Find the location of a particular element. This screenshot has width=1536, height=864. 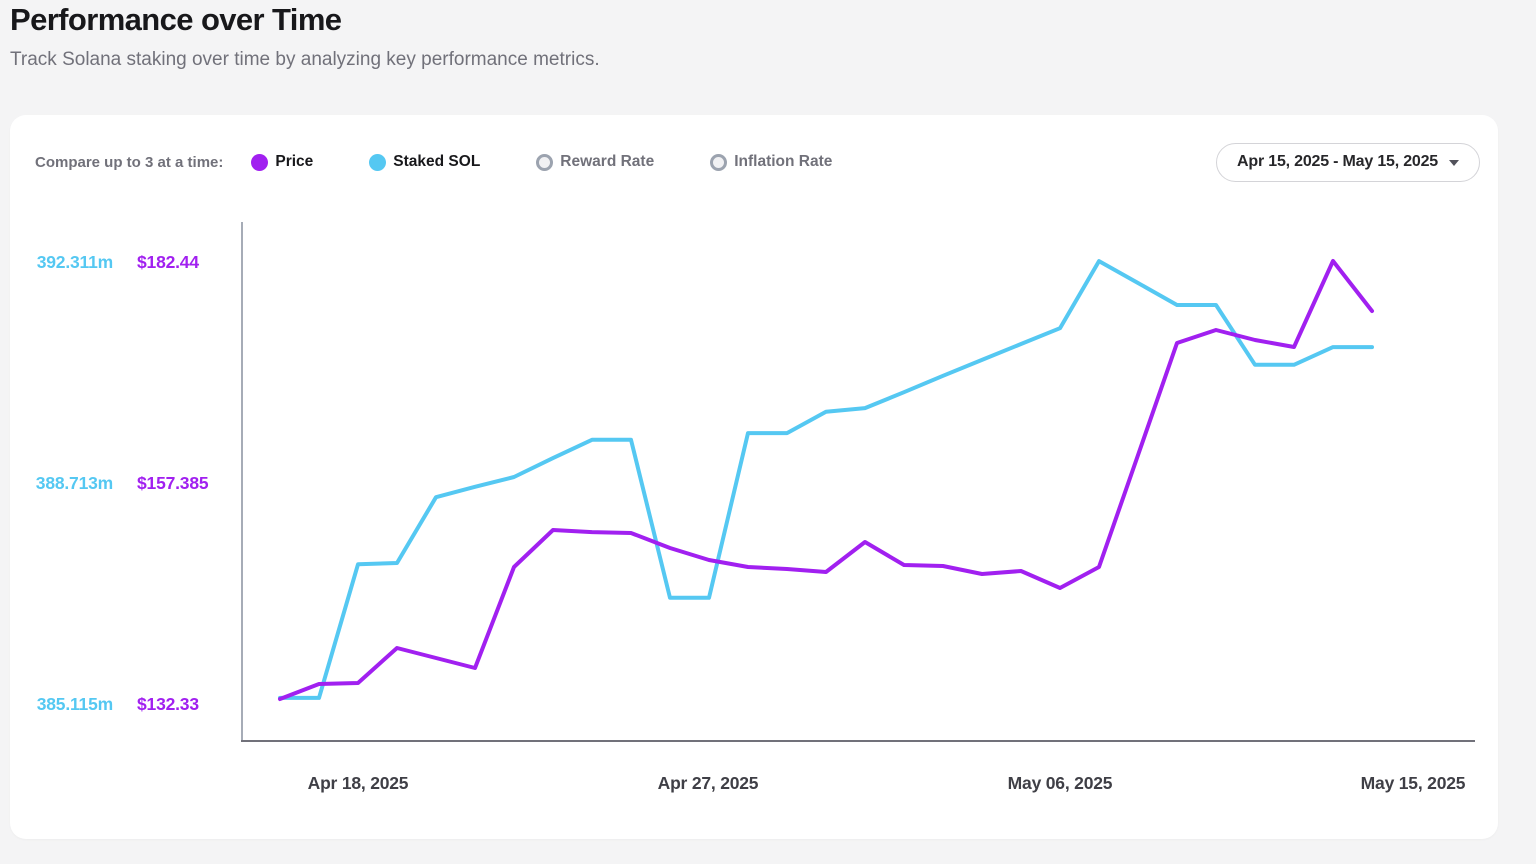

y-label-price-max: $182.44 is located at coordinates (168, 262).